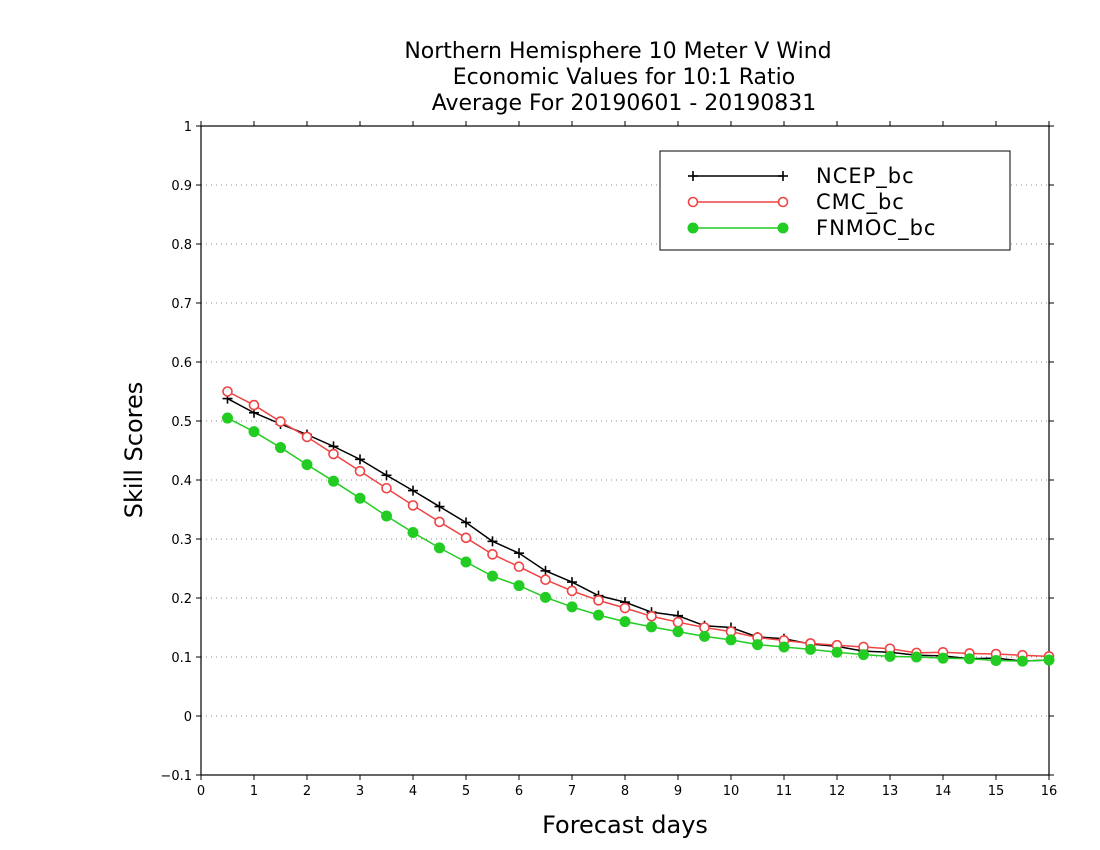 Image resolution: width=1100 pixels, height=850 pixels. I want to click on y-tick-label: 0, so click(188, 717).